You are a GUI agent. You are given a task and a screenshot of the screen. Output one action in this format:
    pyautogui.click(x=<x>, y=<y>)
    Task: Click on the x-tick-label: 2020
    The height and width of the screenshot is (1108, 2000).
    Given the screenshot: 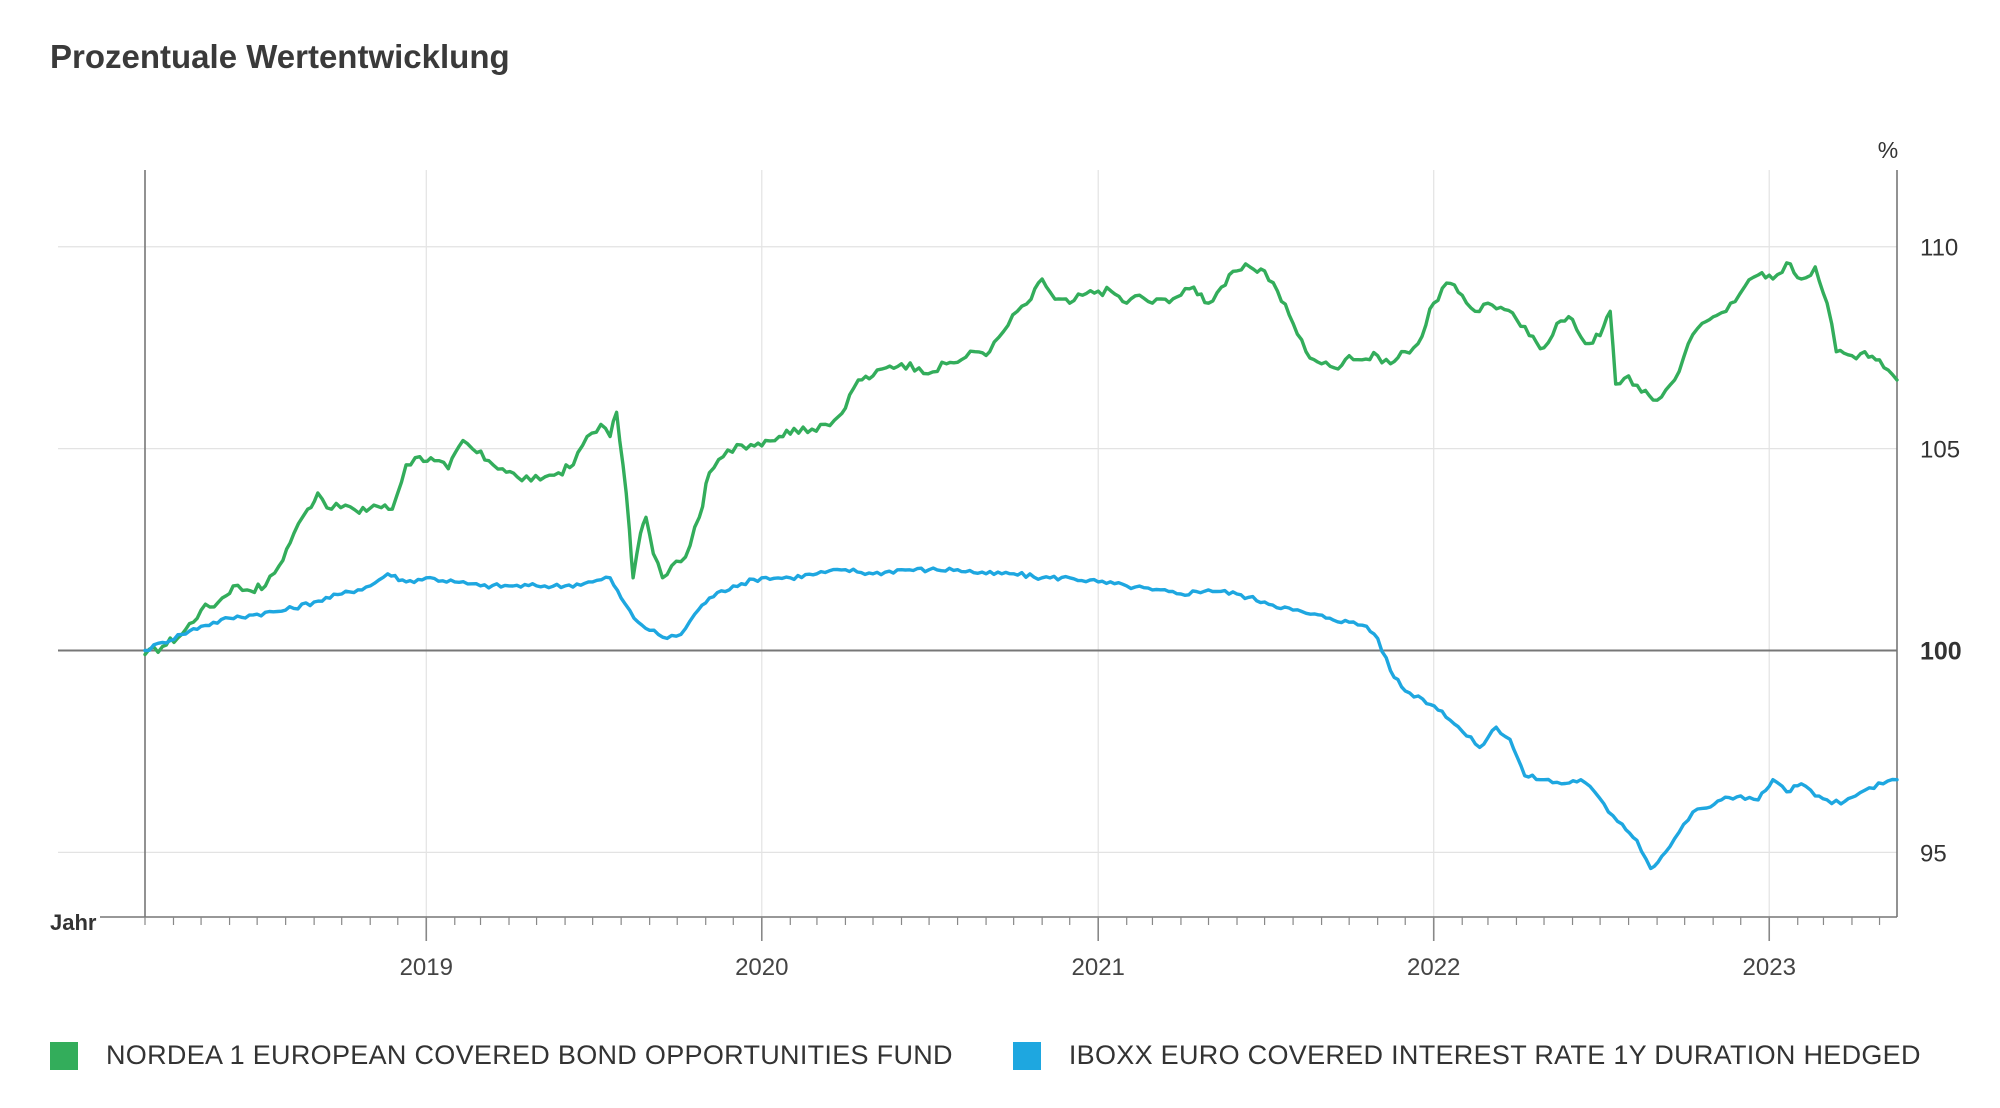 What is the action you would take?
    pyautogui.click(x=761, y=967)
    